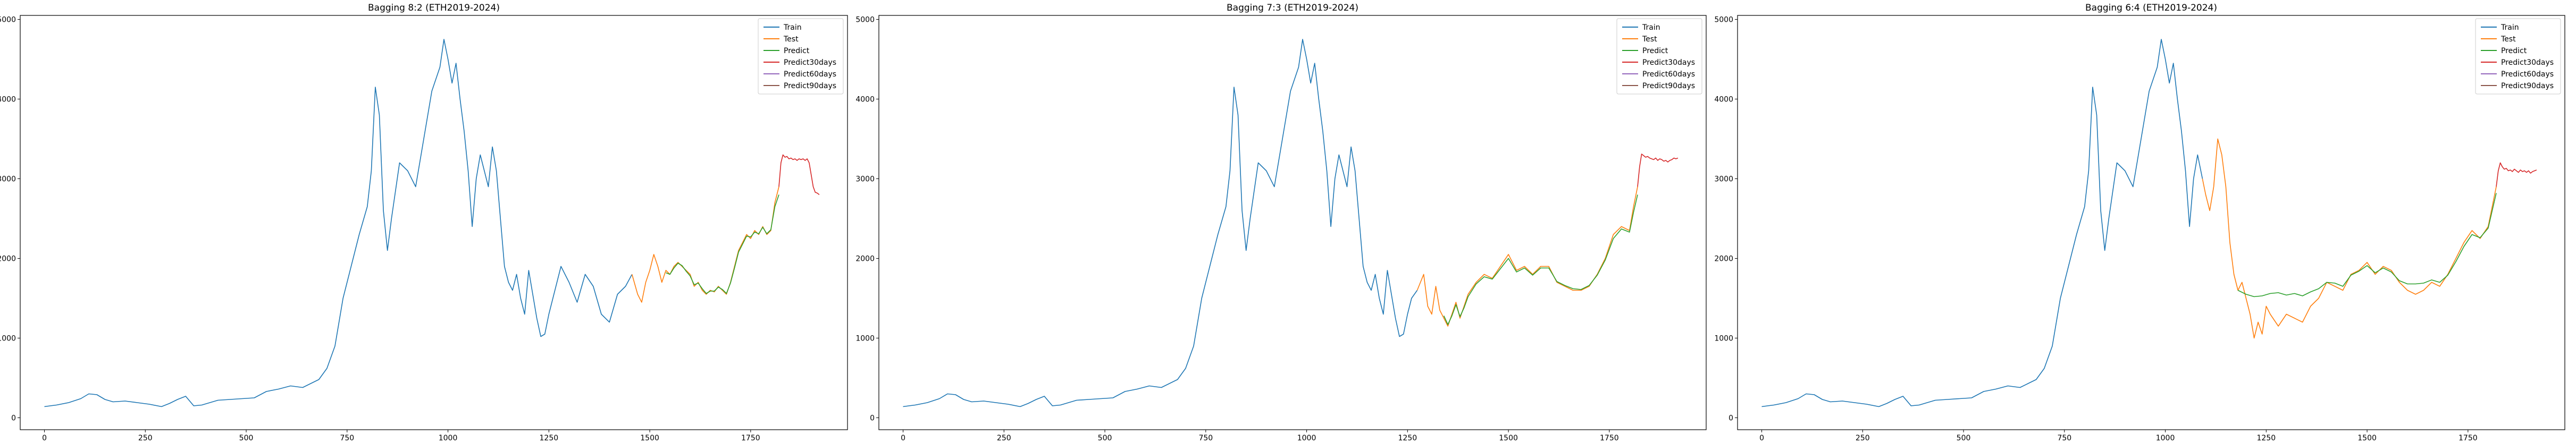 The height and width of the screenshot is (443, 2576). I want to click on chart-title: Bagging 8:2 (ETH2019-2024), so click(434, 8).